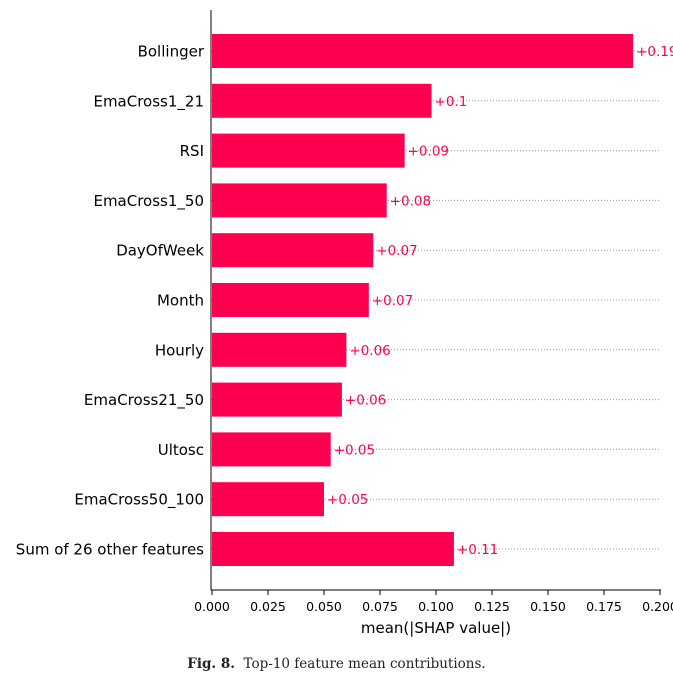 Image resolution: width=673 pixels, height=685 pixels. Describe the element at coordinates (192, 151) in the screenshot. I see `category-label: RSI` at that location.